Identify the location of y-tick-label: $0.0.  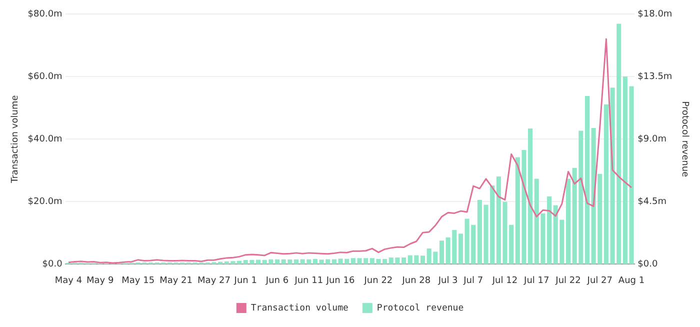
(52, 265).